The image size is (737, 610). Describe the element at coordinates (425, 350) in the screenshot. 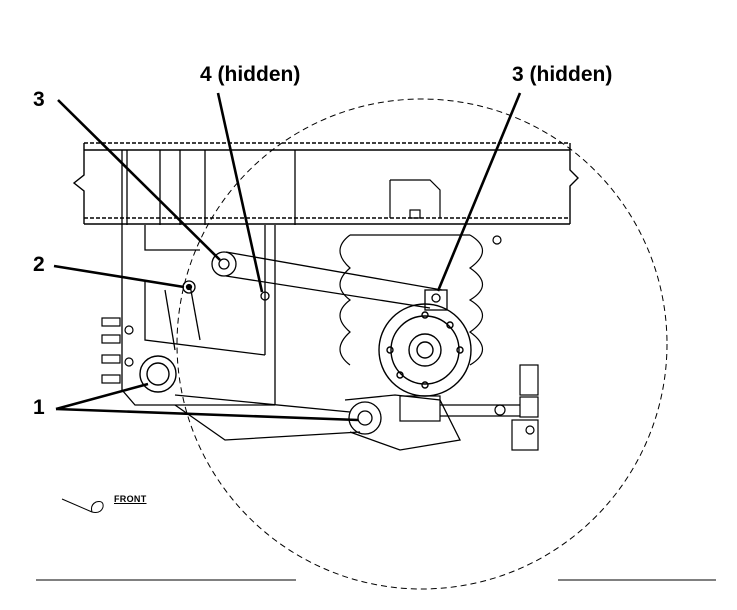

I see `axle-hub` at that location.